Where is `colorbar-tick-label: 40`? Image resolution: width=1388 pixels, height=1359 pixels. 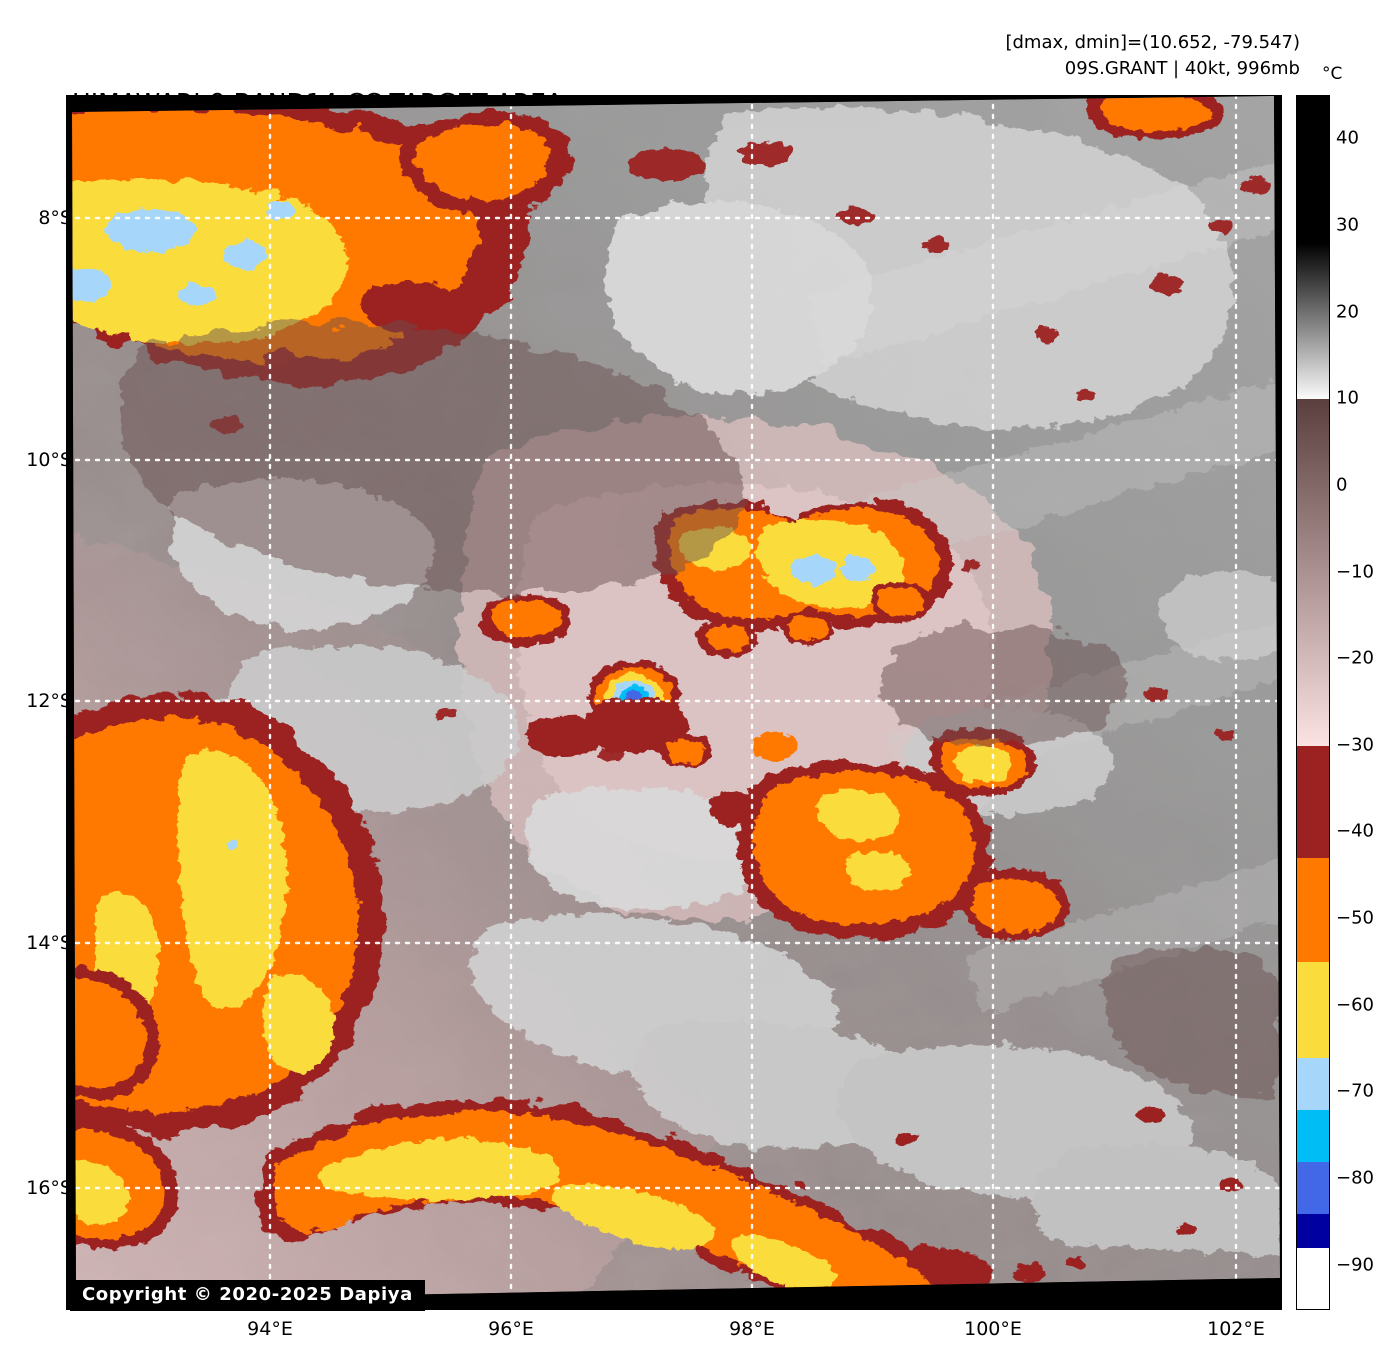 colorbar-tick-label: 40 is located at coordinates (1347, 138).